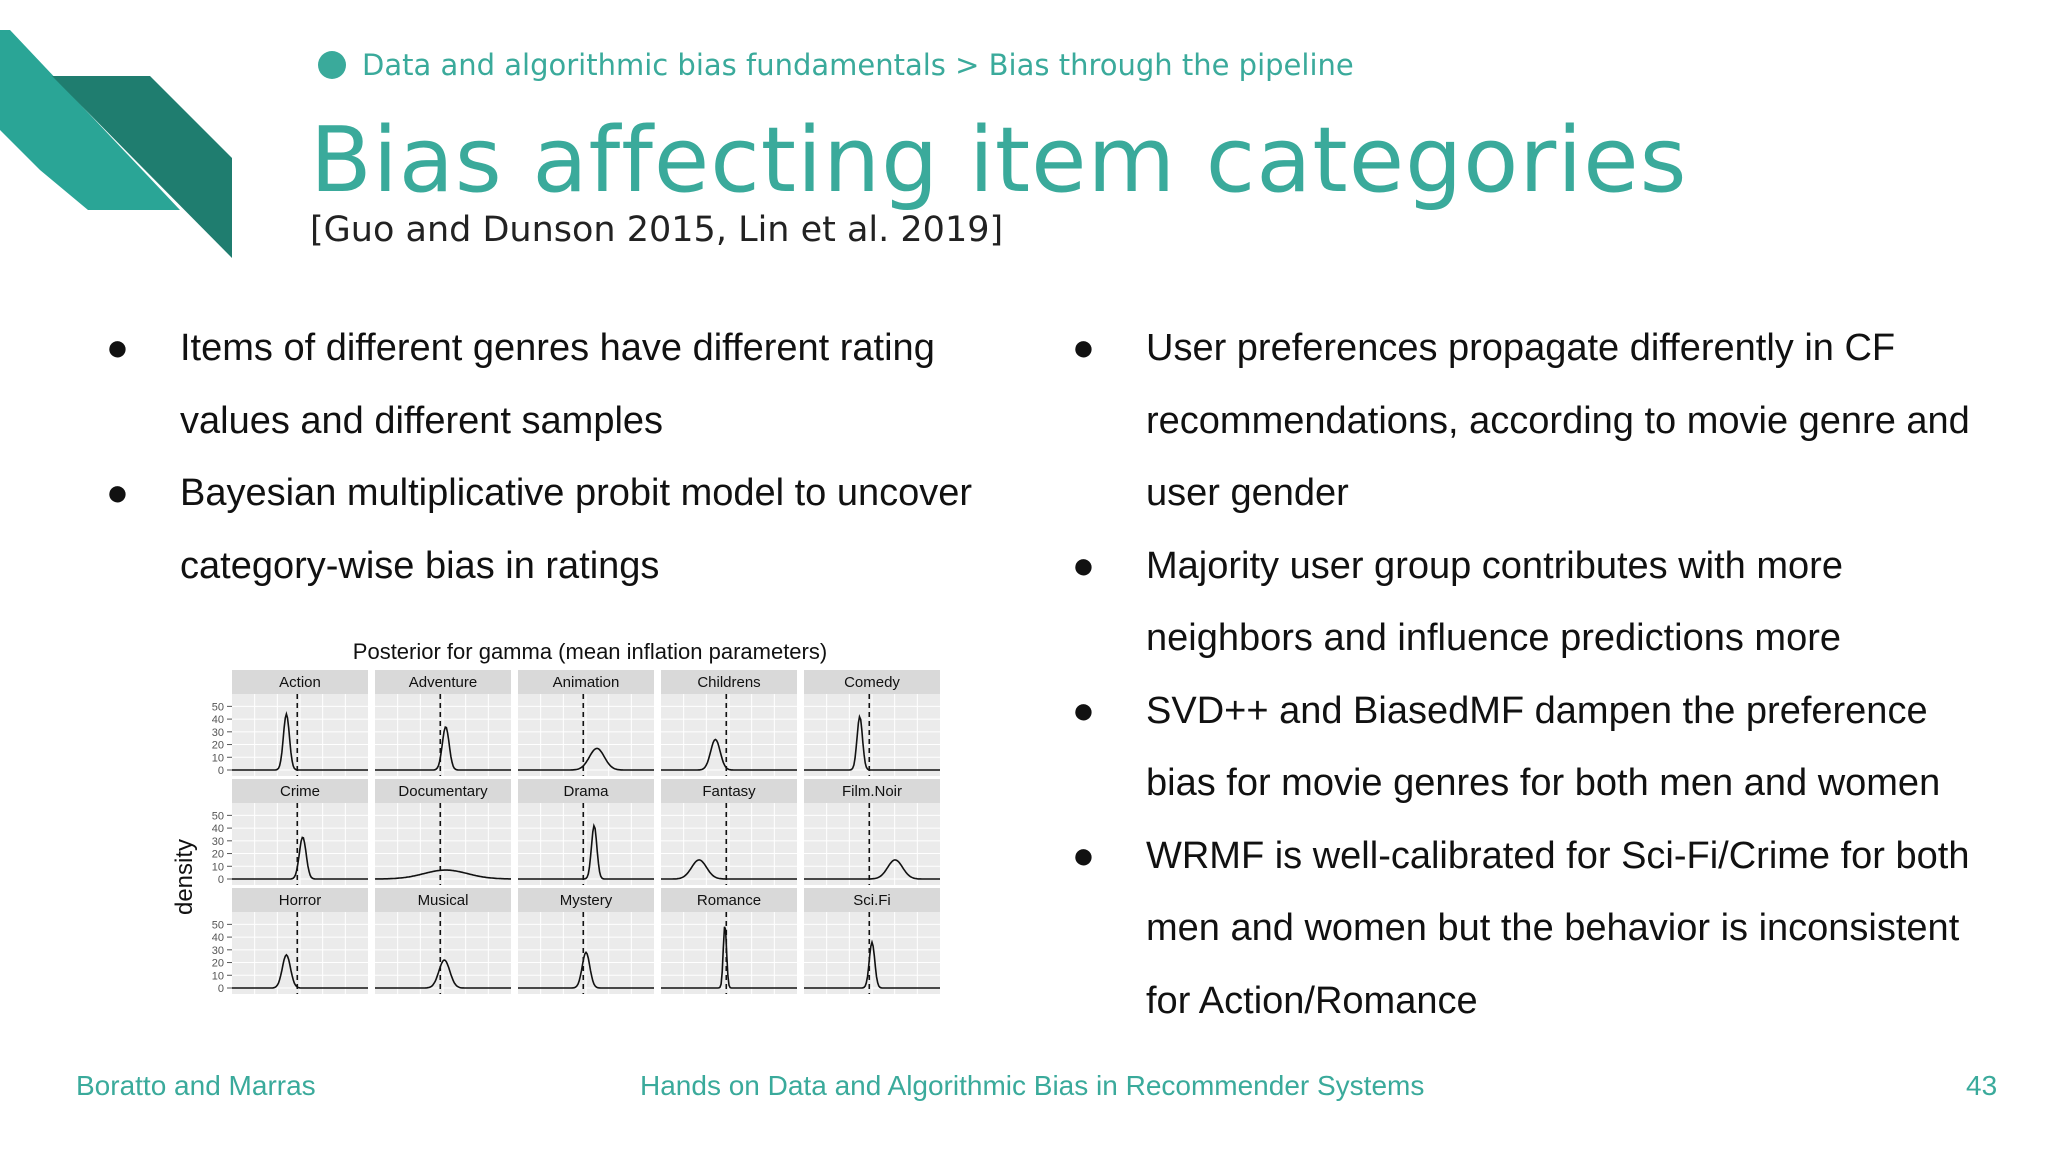 The width and height of the screenshot is (2048, 1152). I want to click on panel-label: Romance, so click(729, 900).